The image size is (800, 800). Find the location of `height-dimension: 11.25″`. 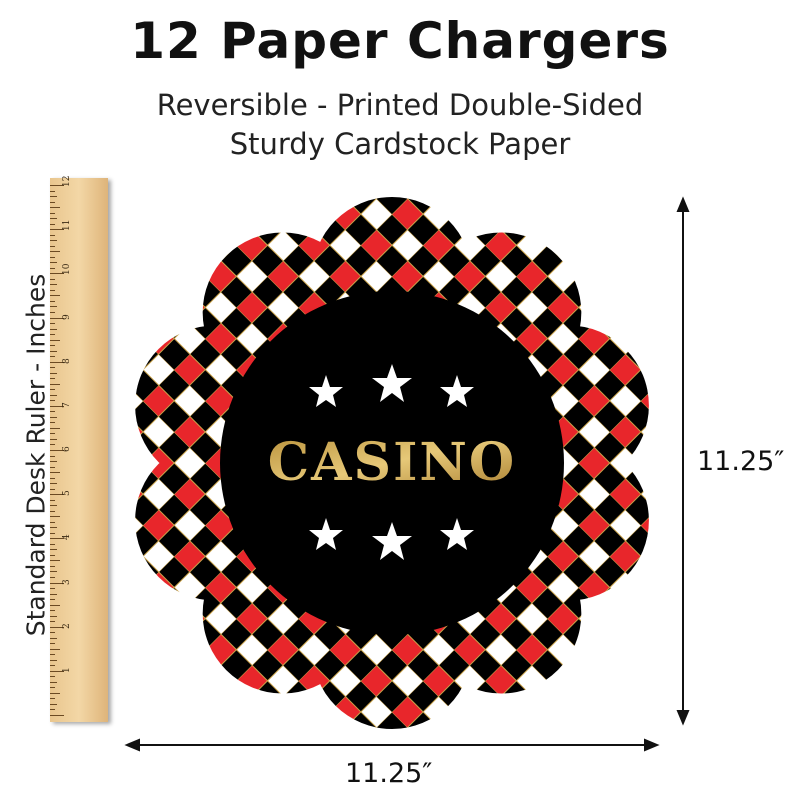

height-dimension: 11.25″ is located at coordinates (741, 461).